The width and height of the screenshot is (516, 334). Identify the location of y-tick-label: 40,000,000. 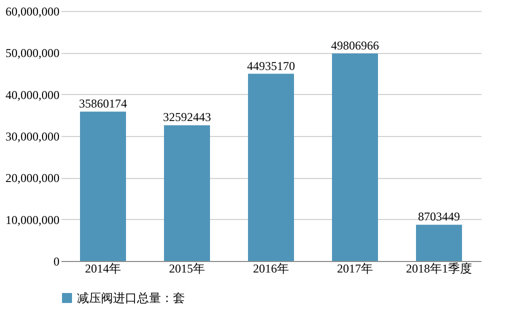
(33, 95).